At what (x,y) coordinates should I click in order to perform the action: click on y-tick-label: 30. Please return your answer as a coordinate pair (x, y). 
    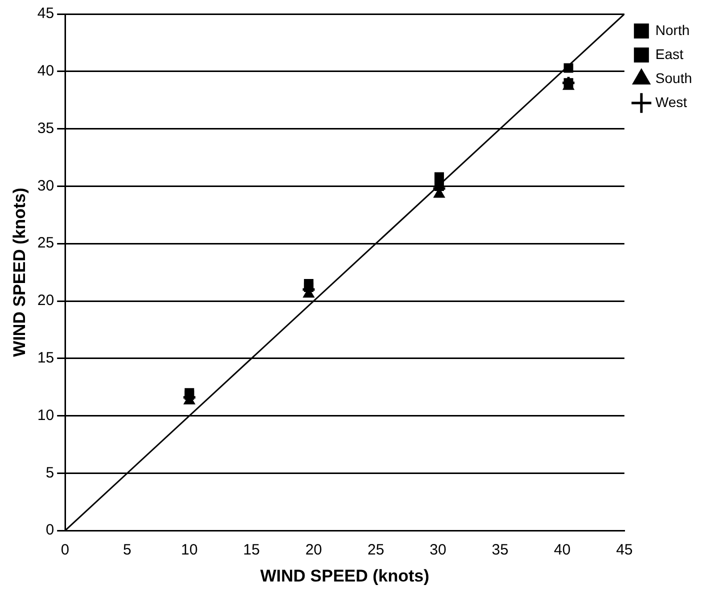
    Looking at the image, I should click on (45, 185).